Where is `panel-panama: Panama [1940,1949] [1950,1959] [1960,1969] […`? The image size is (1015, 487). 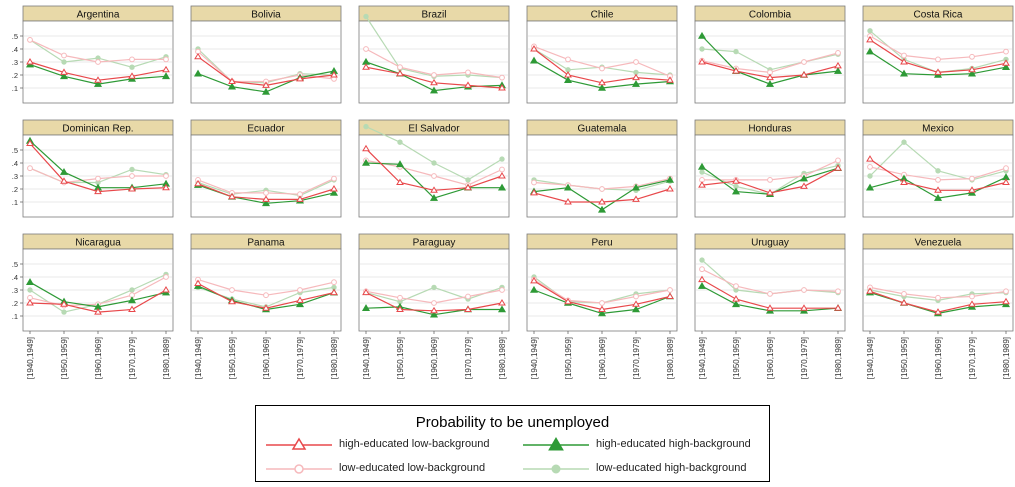 panel-panama: Panama [1940,1949] [1950,1959] [1960,1969] [… is located at coordinates (266, 306).